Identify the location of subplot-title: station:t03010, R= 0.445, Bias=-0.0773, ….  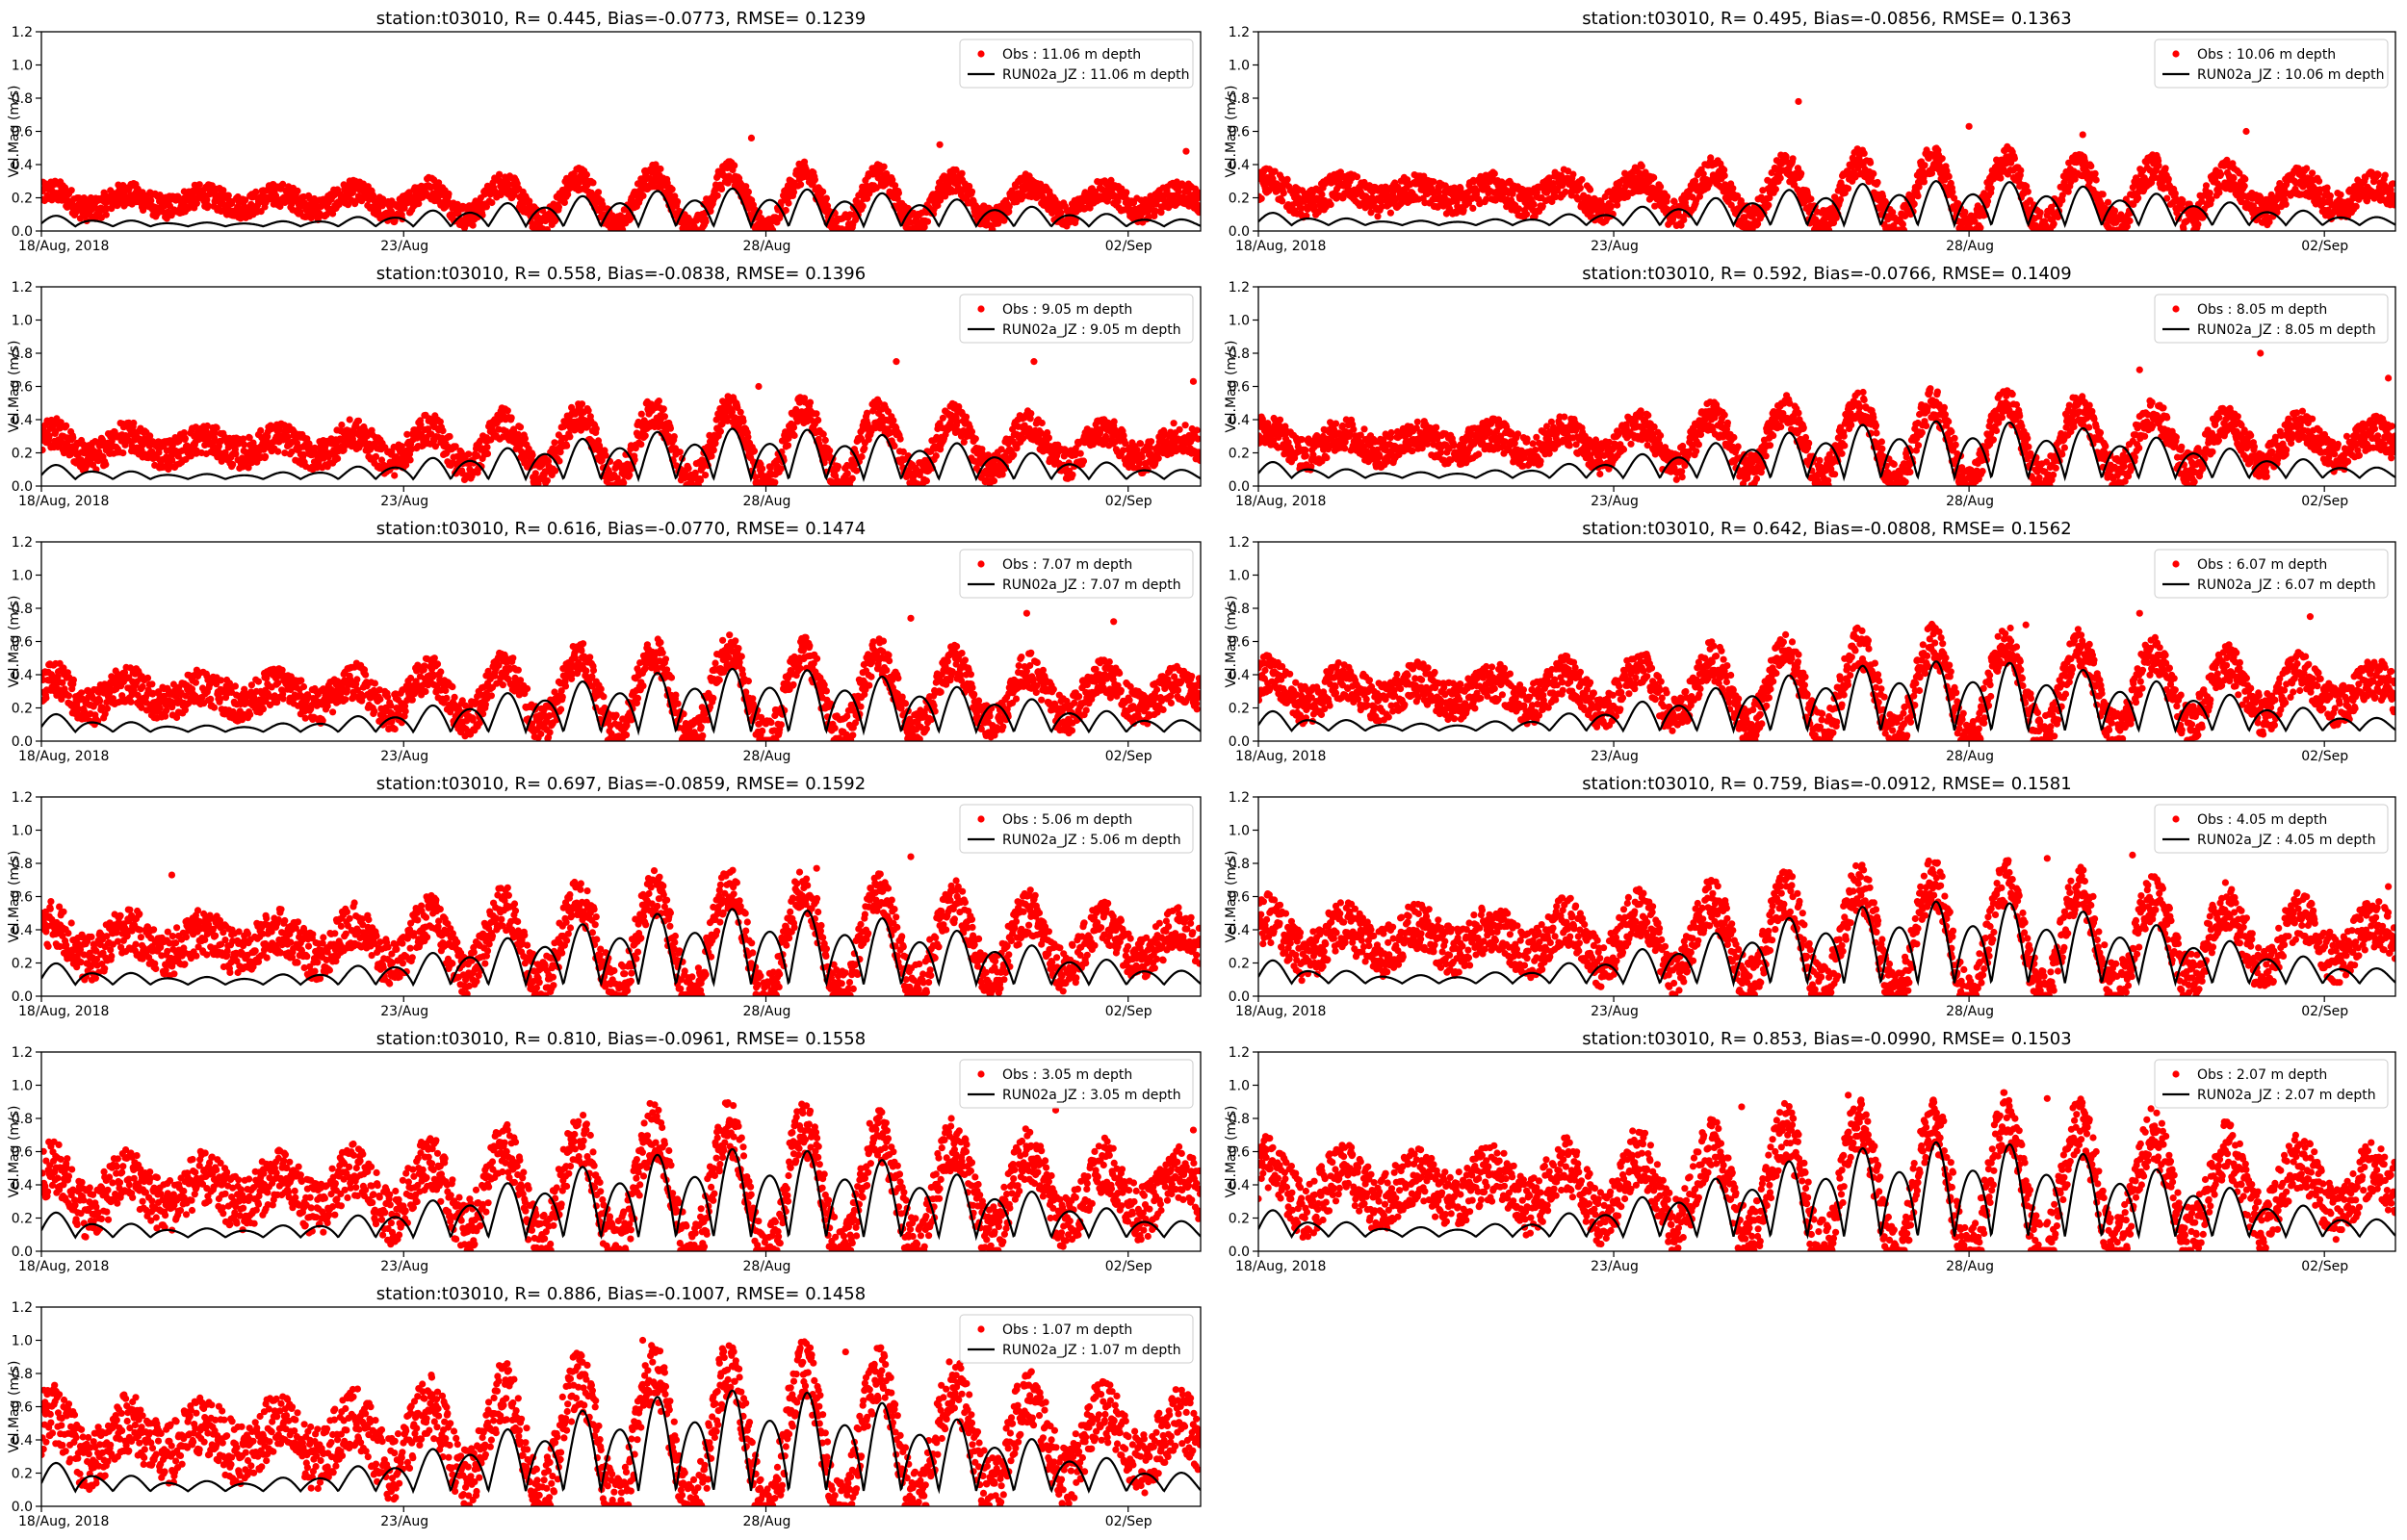
(621, 19).